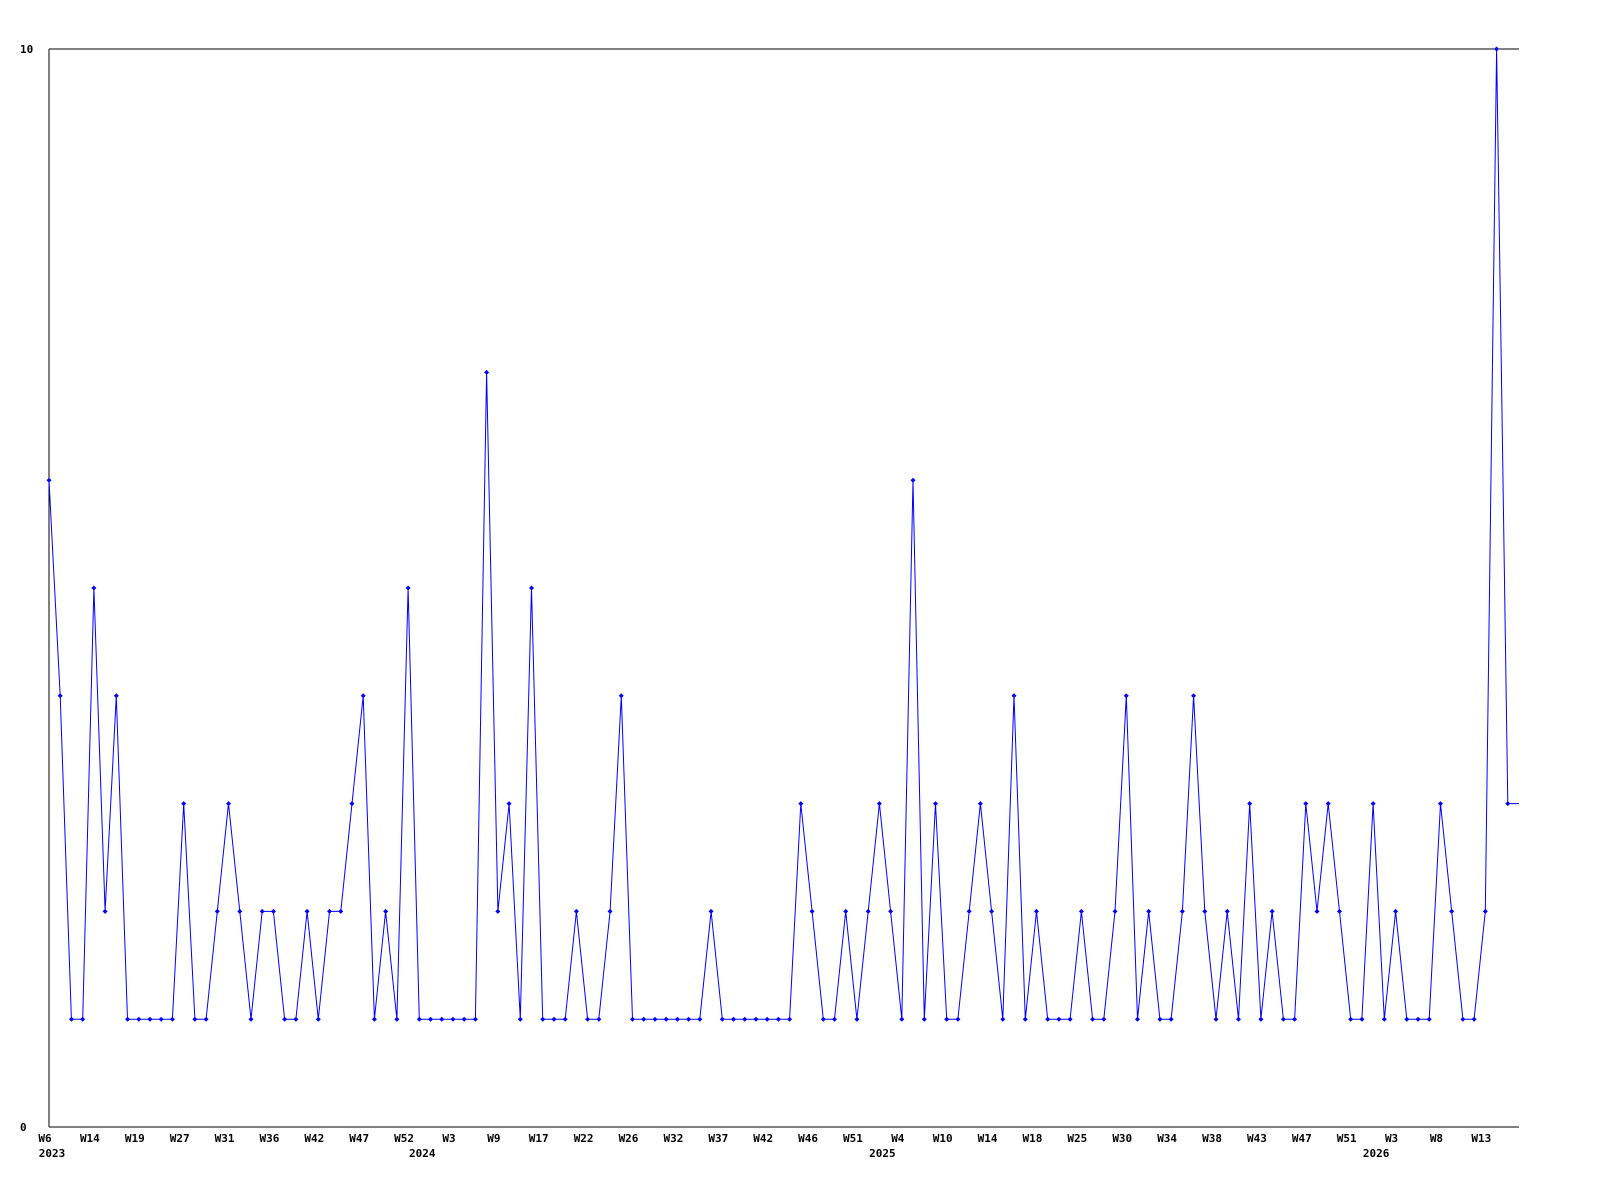  I want to click on x-tick-label: W42, so click(763, 1138).